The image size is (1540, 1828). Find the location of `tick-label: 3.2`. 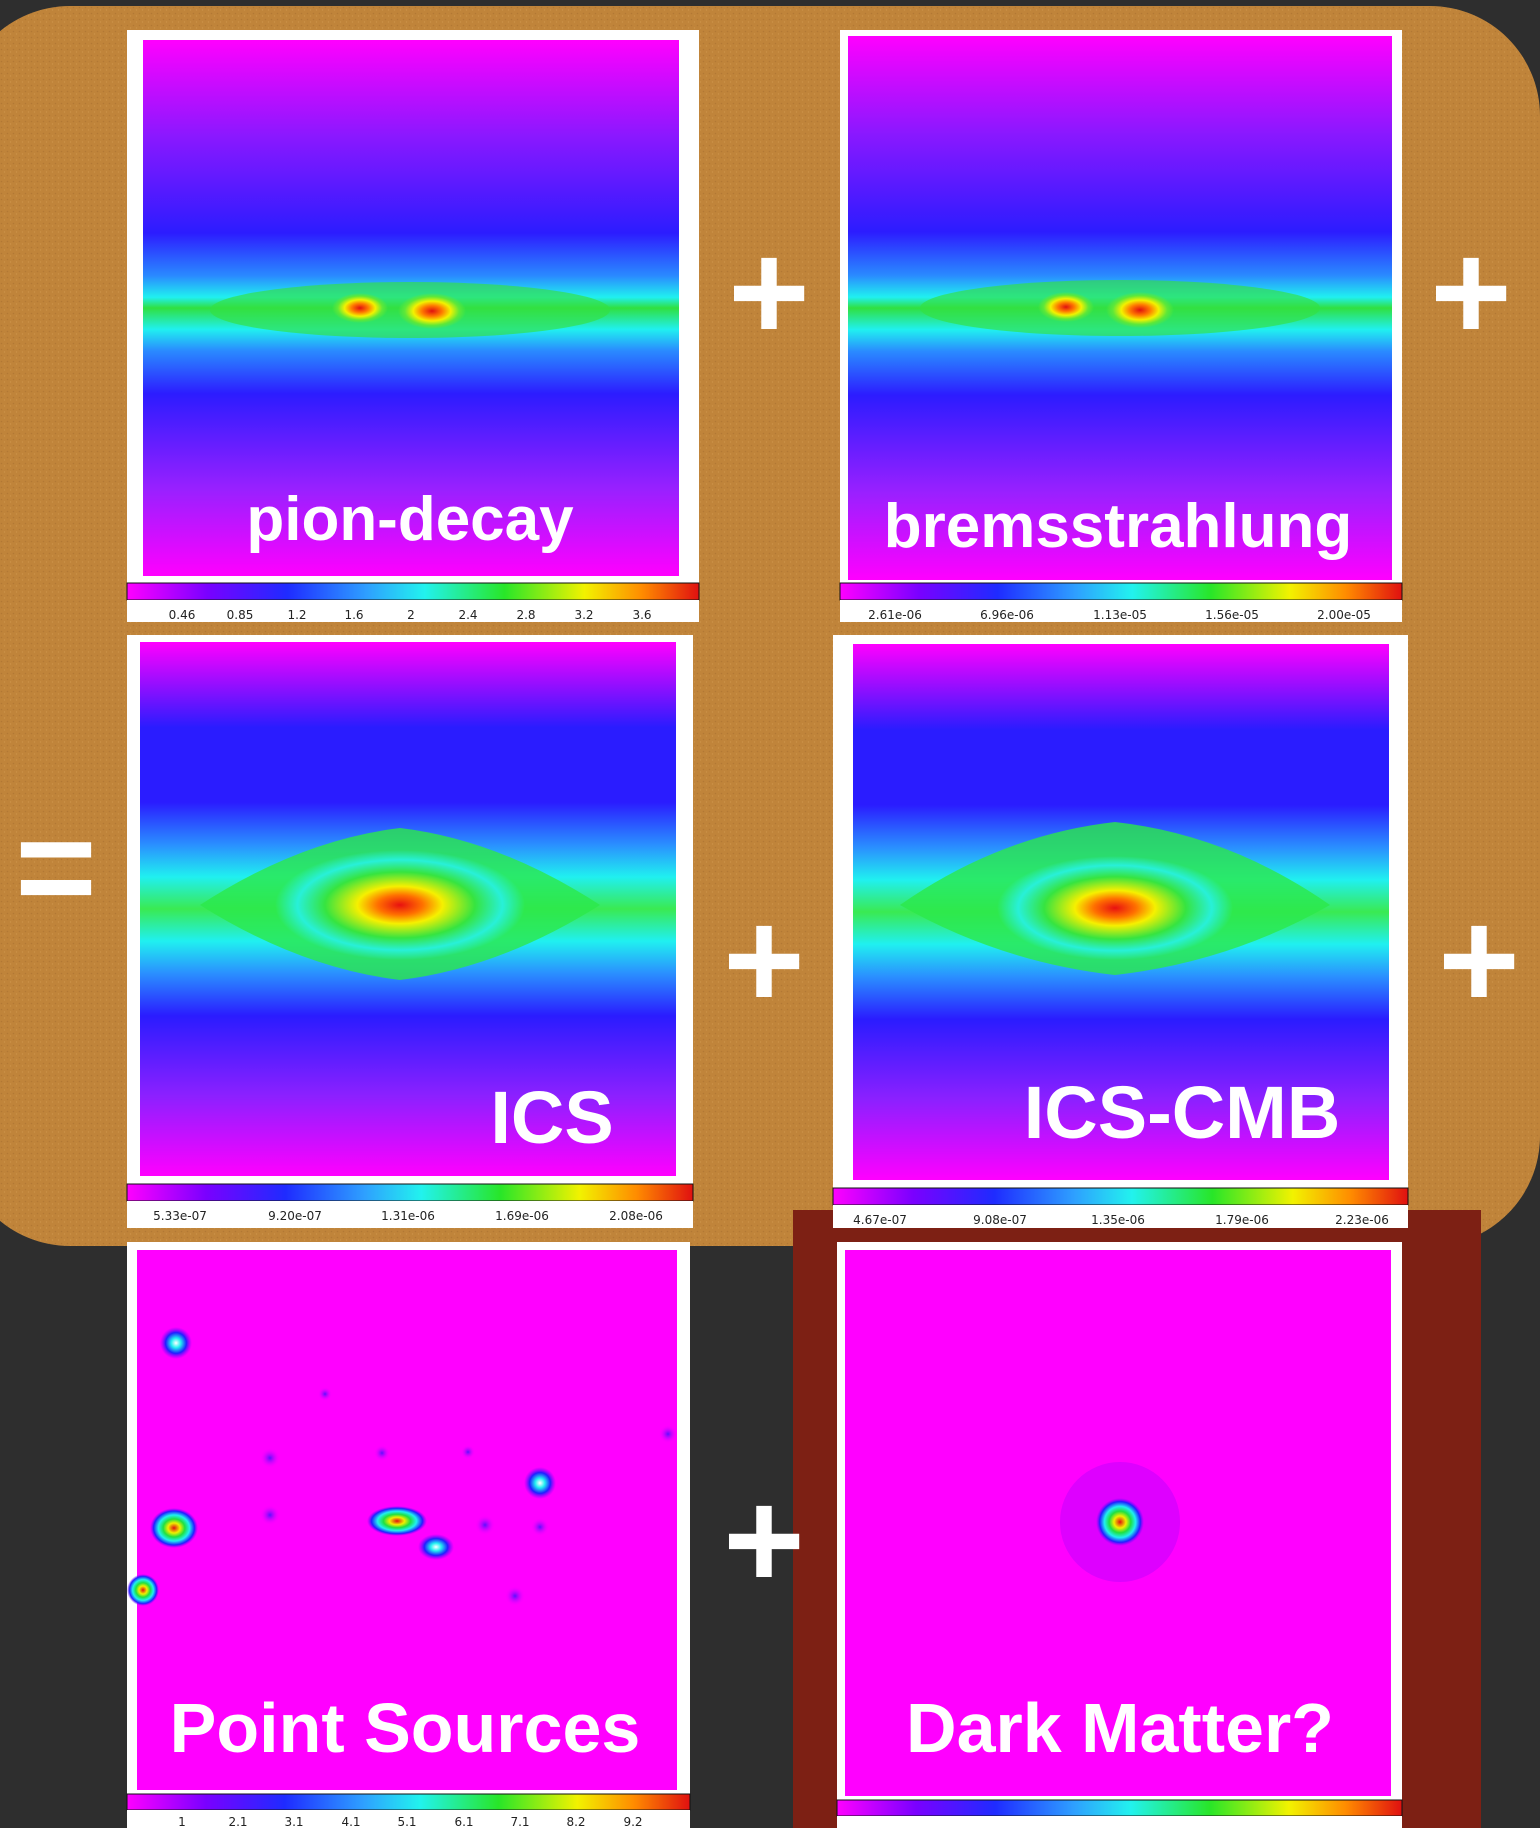

tick-label: 3.2 is located at coordinates (583, 615).